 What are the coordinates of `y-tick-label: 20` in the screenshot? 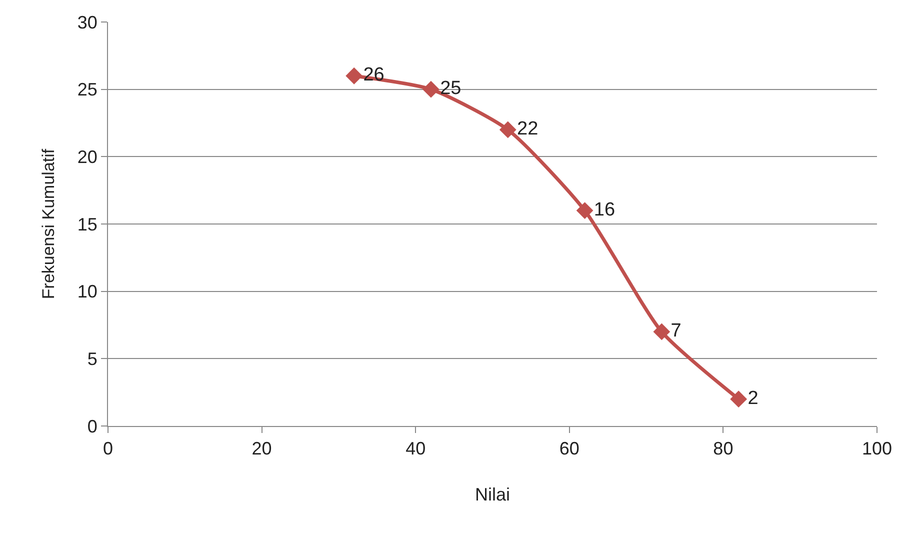 It's located at (87, 156).